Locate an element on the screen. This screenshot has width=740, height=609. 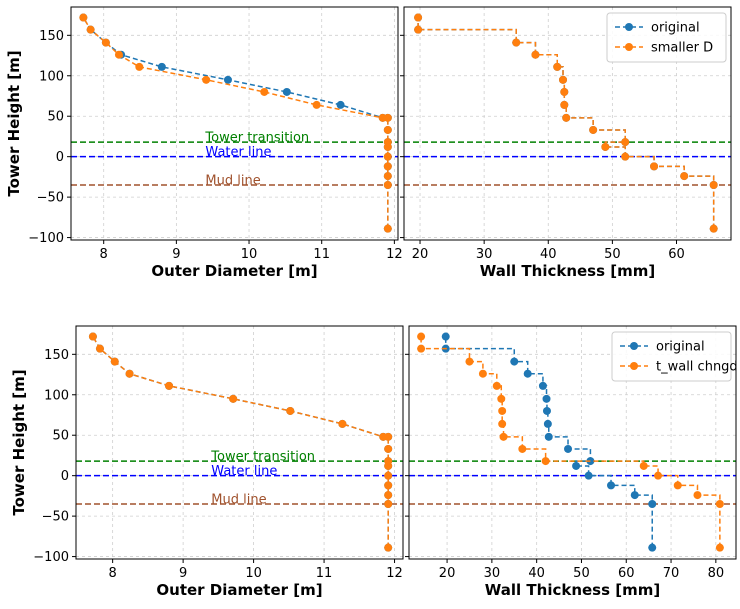
legend: original t_wall chngd is located at coordinates (674, 356).